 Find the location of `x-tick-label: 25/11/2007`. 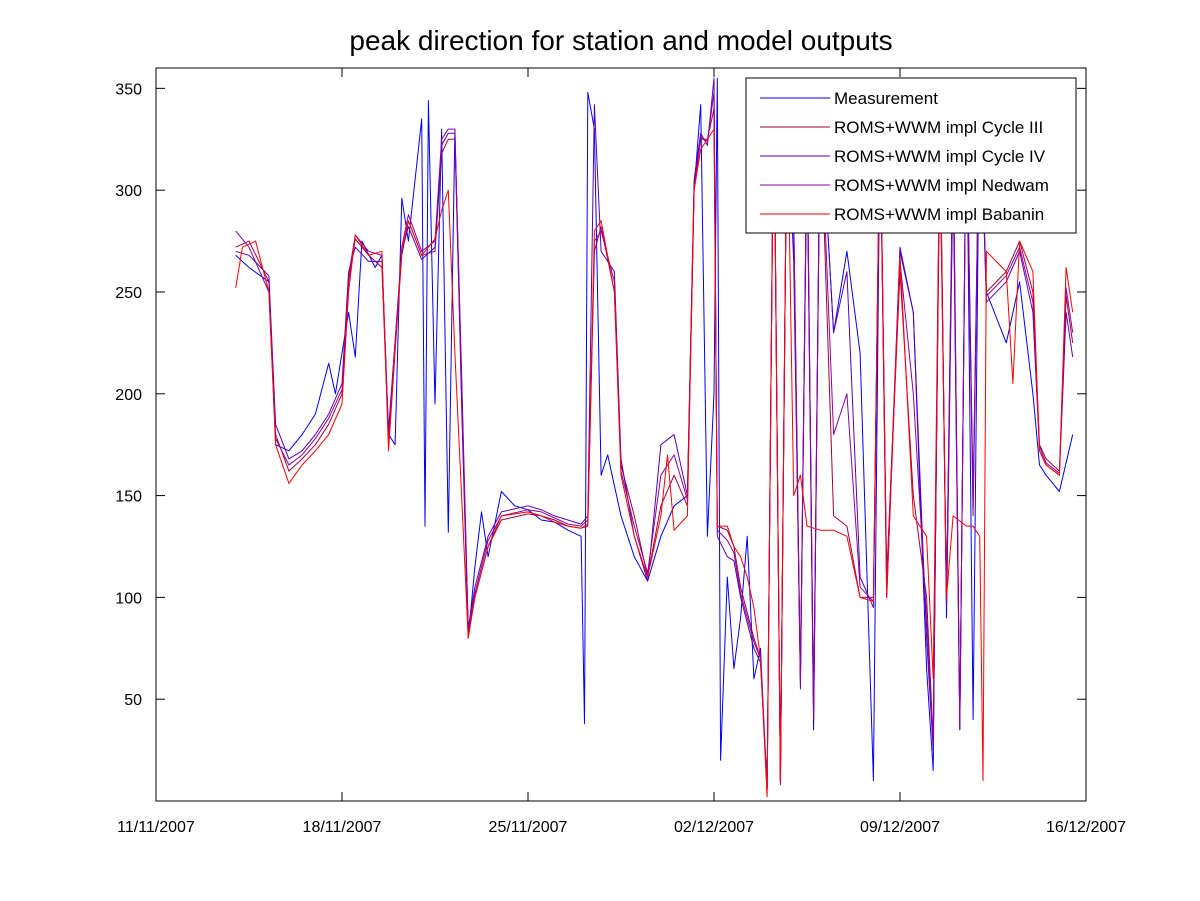

x-tick-label: 25/11/2007 is located at coordinates (528, 827).